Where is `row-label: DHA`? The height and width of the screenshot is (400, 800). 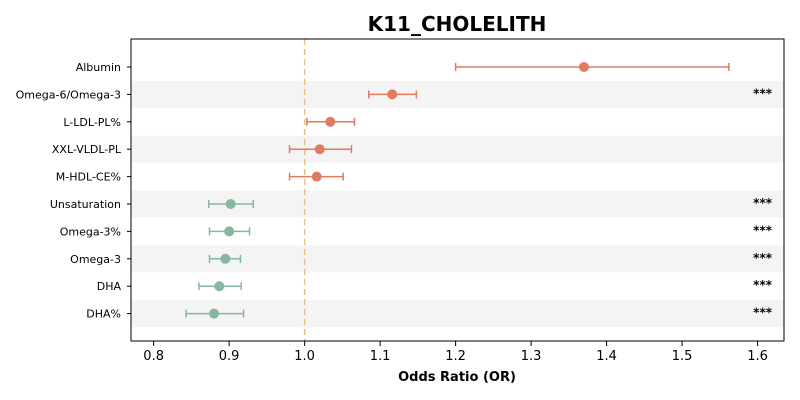
row-label: DHA is located at coordinates (109, 286).